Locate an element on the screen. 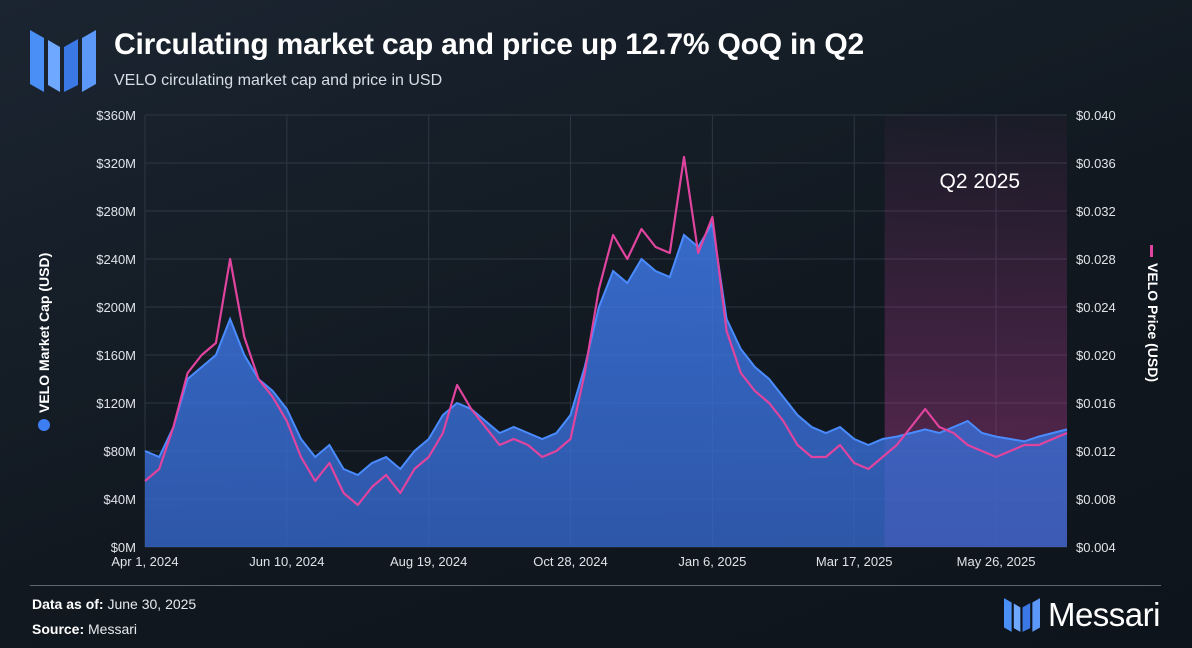  y-left-axis-label-group: VELO Market Cap (USD) is located at coordinates (44, 342).